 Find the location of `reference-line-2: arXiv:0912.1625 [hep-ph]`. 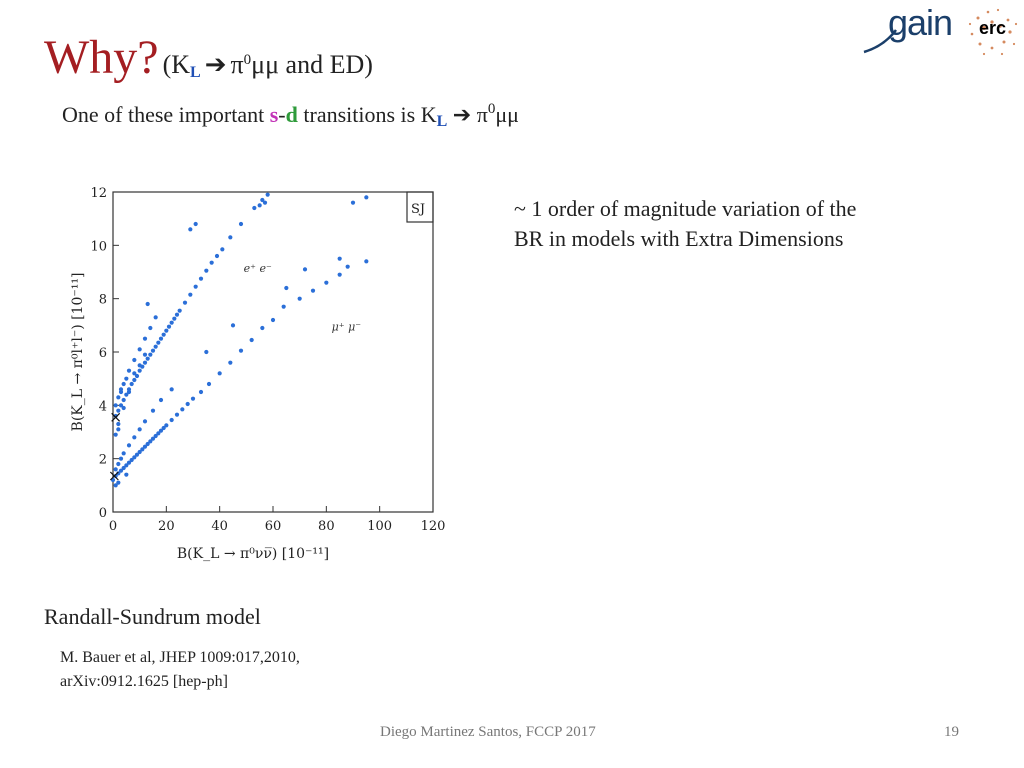

reference-line-2: arXiv:0912.1625 [hep-ph] is located at coordinates (144, 681).